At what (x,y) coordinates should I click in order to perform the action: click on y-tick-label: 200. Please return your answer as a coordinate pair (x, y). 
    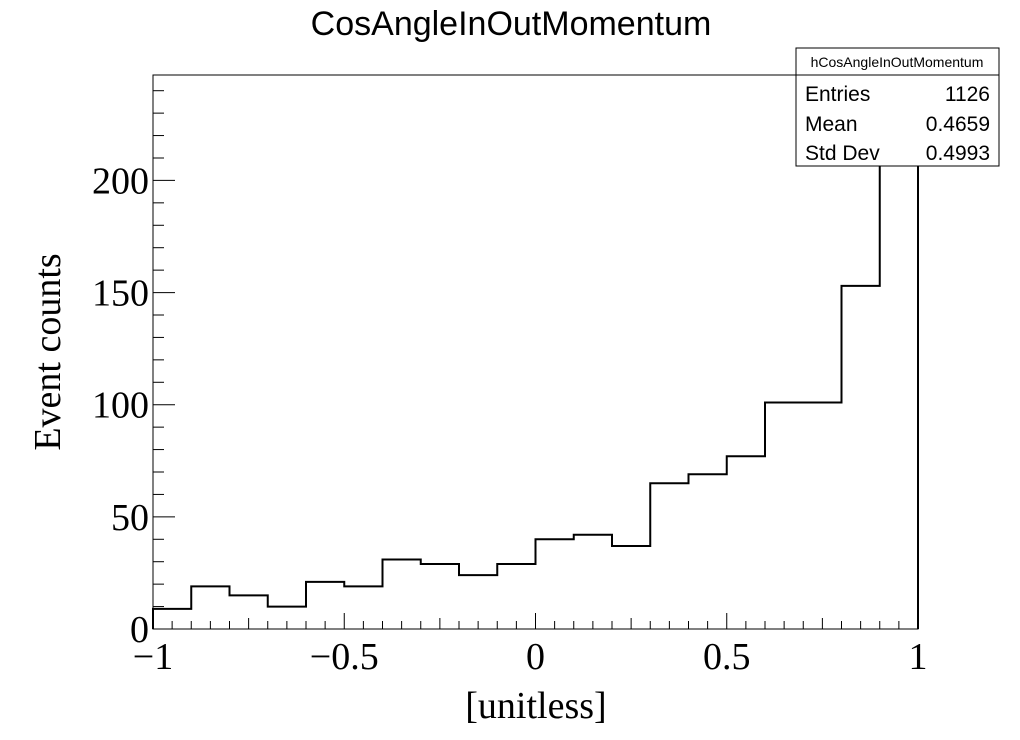
    Looking at the image, I should click on (120, 181).